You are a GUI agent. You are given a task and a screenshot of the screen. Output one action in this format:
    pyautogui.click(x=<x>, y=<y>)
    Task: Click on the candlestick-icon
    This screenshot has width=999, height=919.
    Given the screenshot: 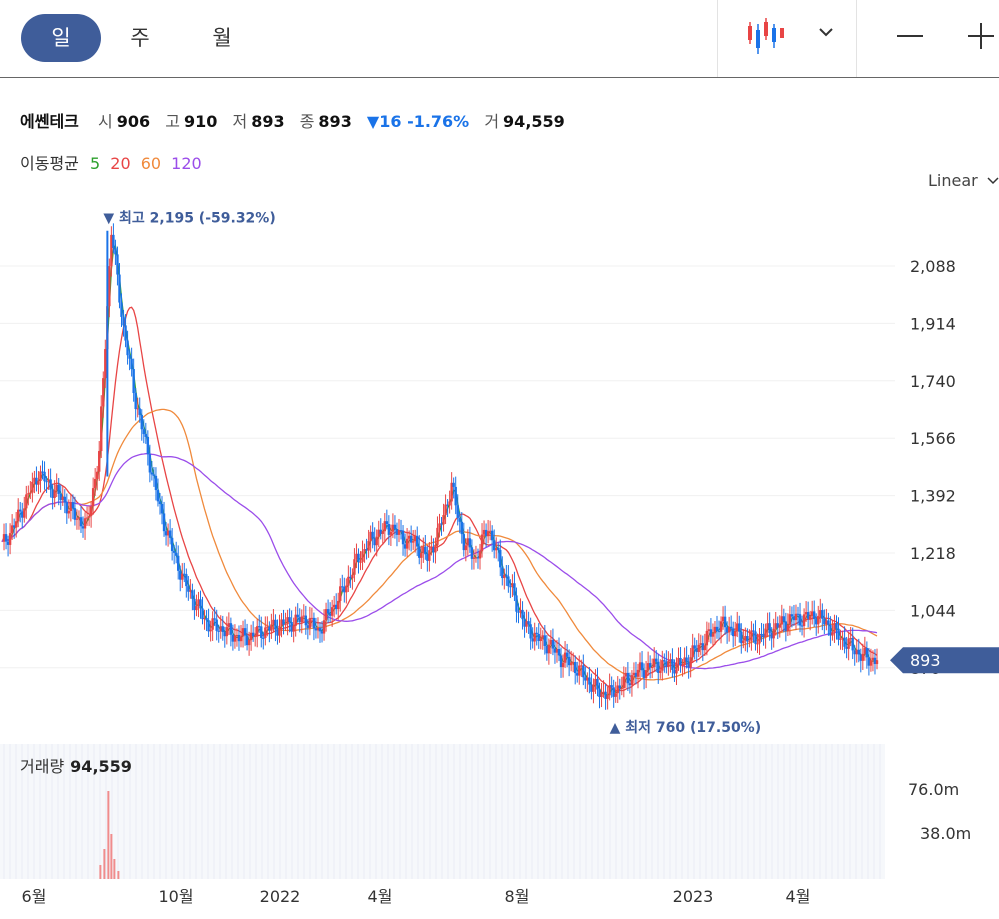 What is the action you would take?
    pyautogui.click(x=766, y=36)
    